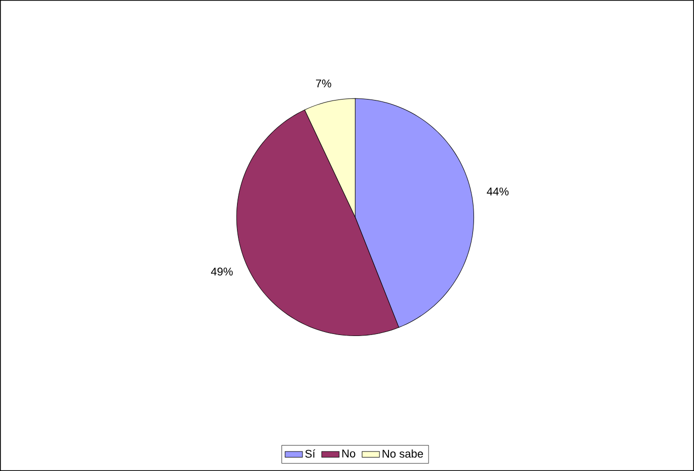 The width and height of the screenshot is (694, 471). Describe the element at coordinates (221, 272) in the screenshot. I see `data-label: 49%` at that location.